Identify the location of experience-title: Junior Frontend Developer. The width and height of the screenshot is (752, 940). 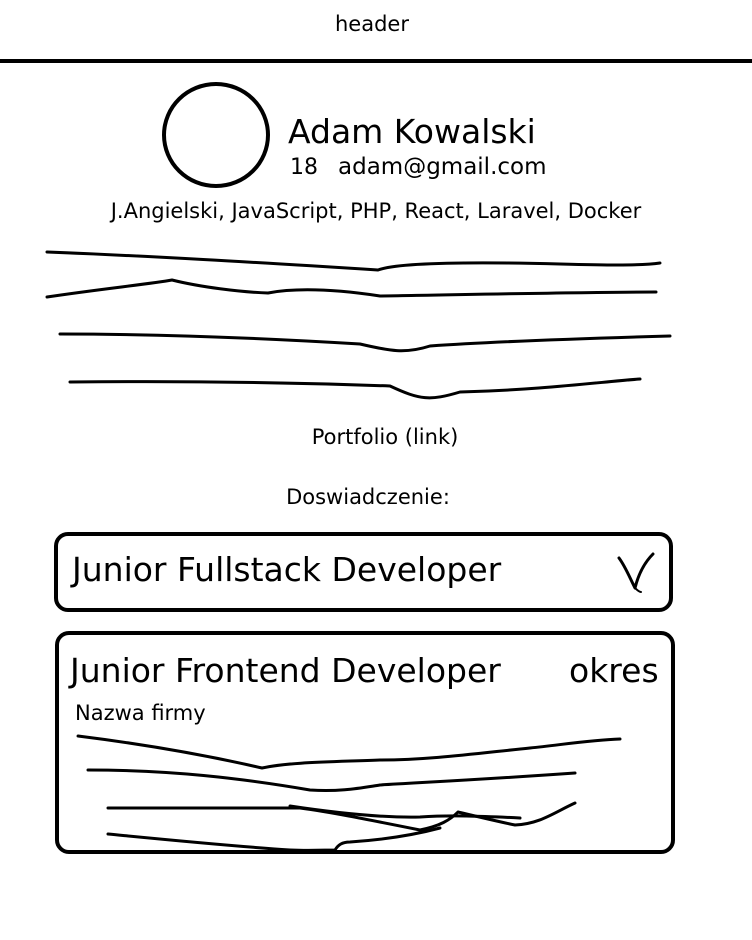
(285, 670).